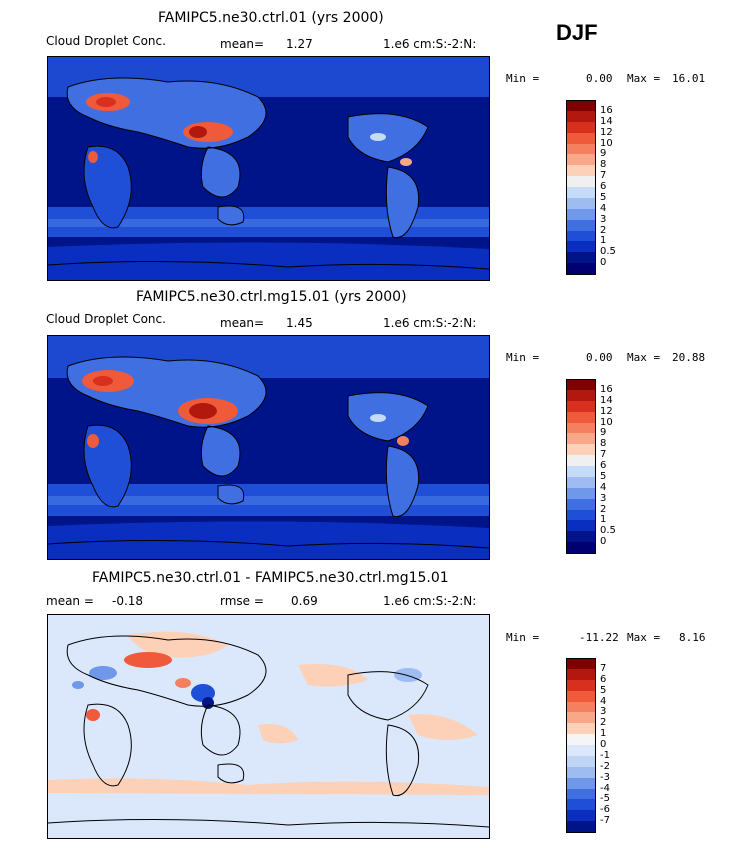 The width and height of the screenshot is (733, 848). What do you see at coordinates (603, 712) in the screenshot?
I see `colorbar-tick-label: 3` at bounding box center [603, 712].